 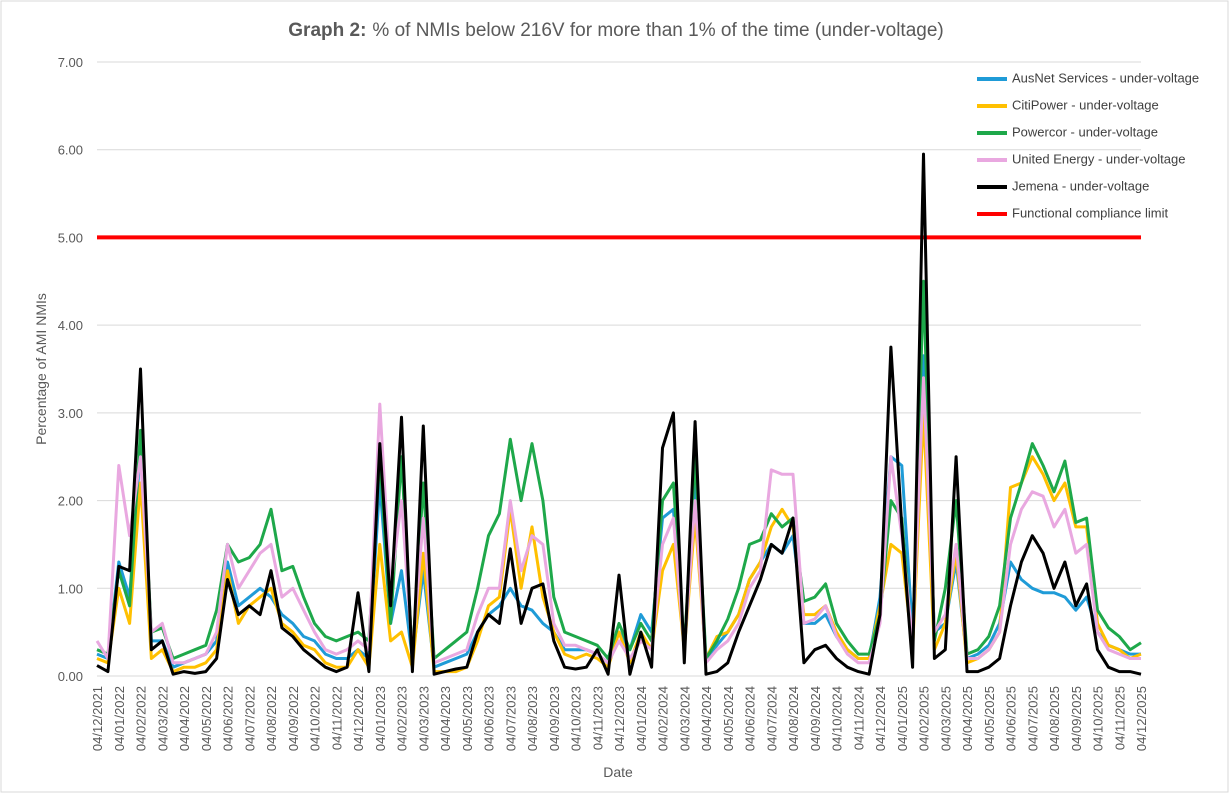 What do you see at coordinates (619, 718) in the screenshot?
I see `x-tick-label: 04/12/2023` at bounding box center [619, 718].